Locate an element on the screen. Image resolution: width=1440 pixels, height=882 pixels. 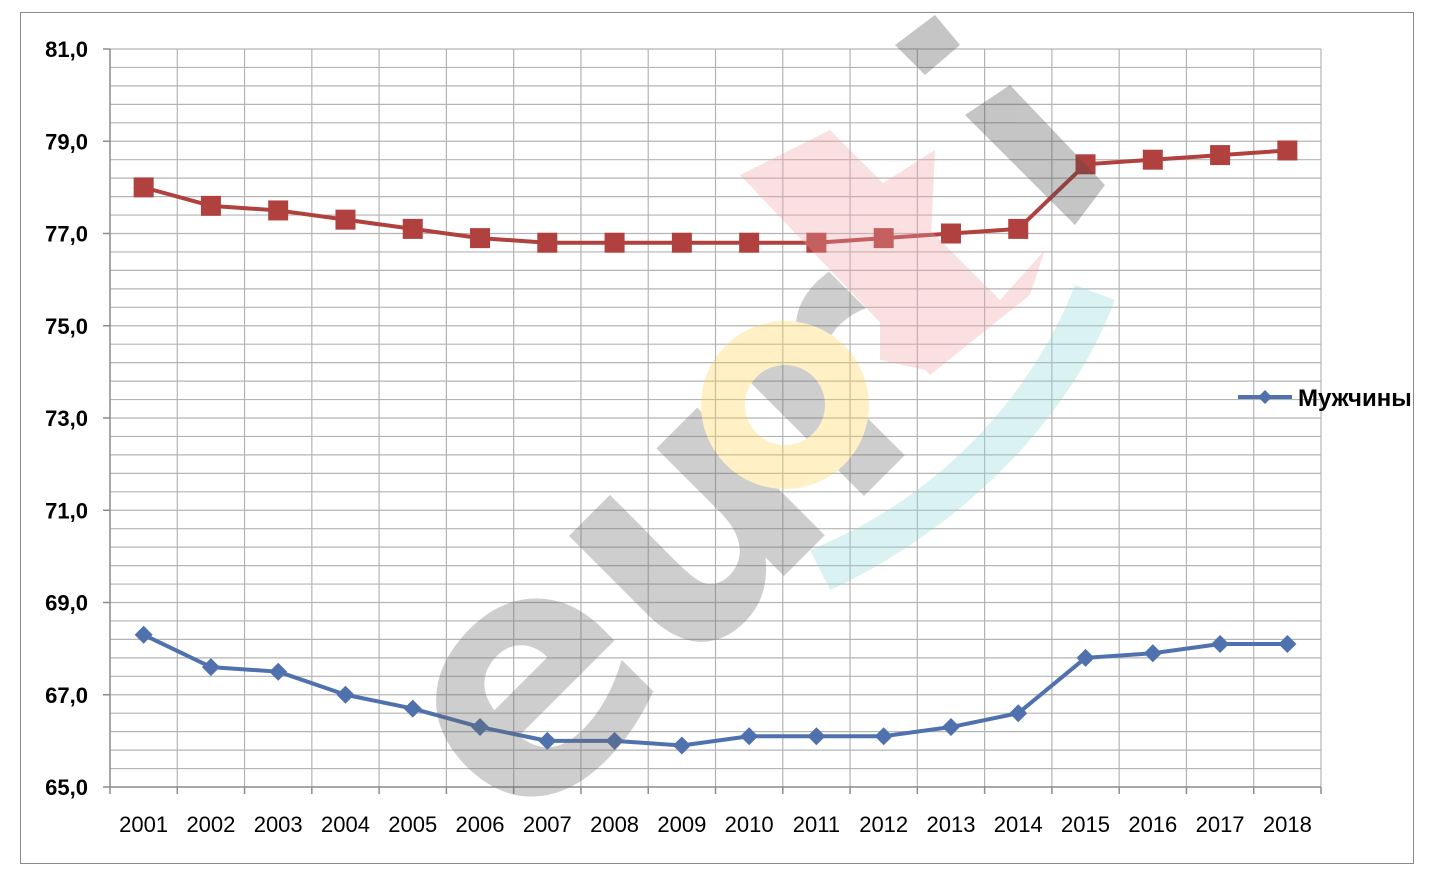
x-tick-label: 2003 is located at coordinates (278, 824).